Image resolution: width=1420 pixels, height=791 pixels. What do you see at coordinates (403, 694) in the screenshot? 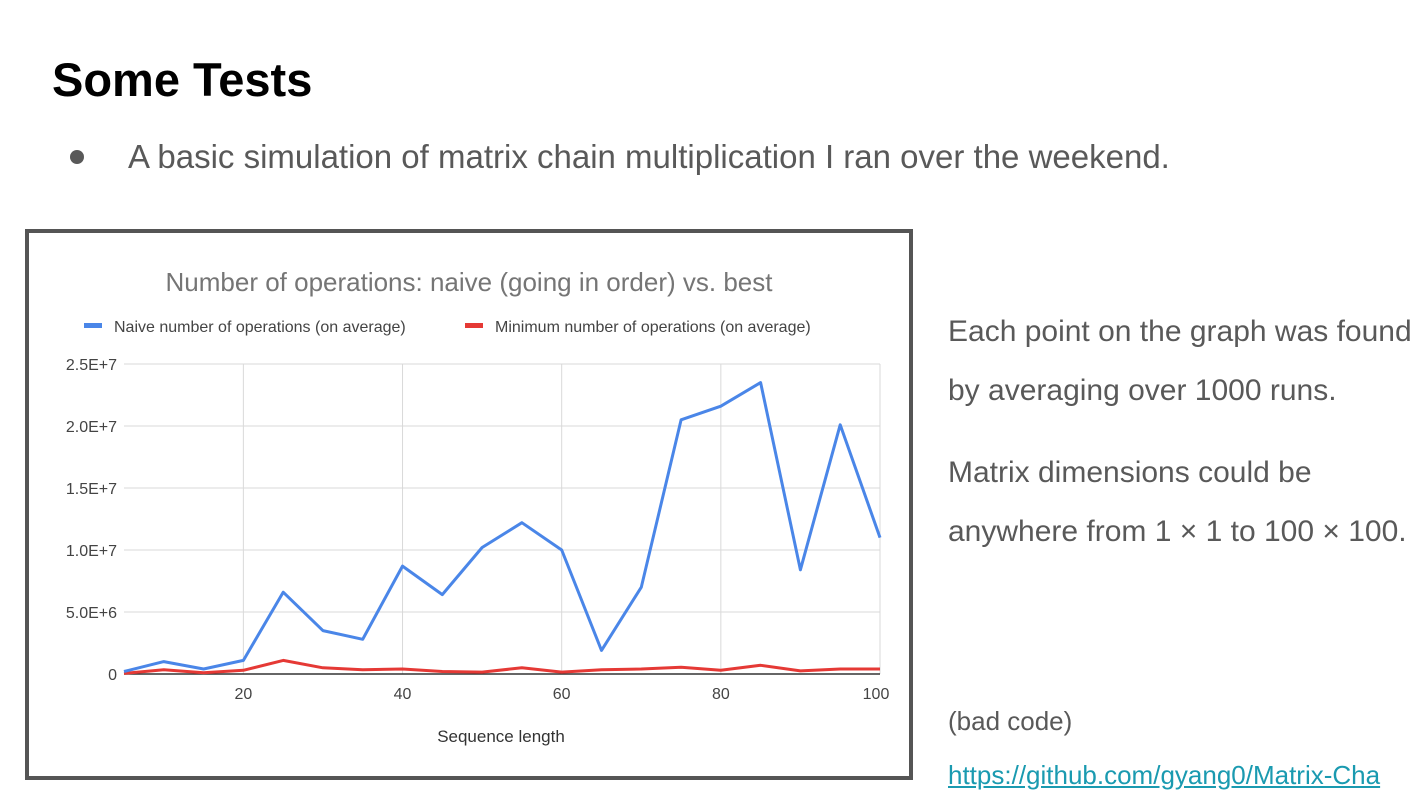
I see `x-tick-label-1: 40` at bounding box center [403, 694].